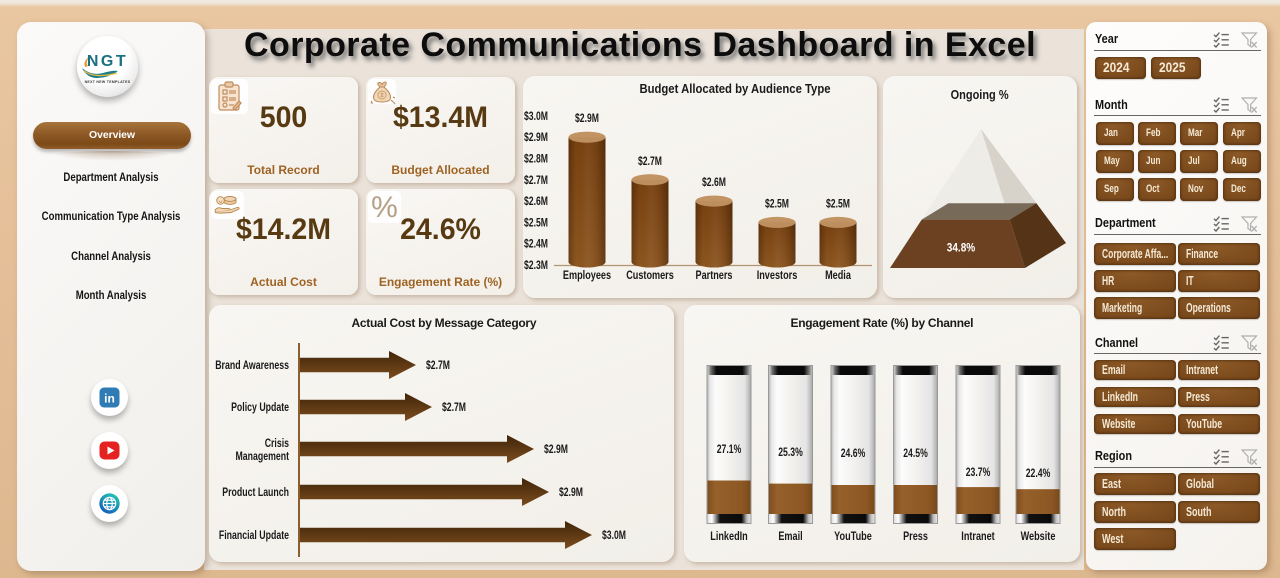 This screenshot has height=578, width=1280. I want to click on svg-text: 22.4%, so click(1038, 473).